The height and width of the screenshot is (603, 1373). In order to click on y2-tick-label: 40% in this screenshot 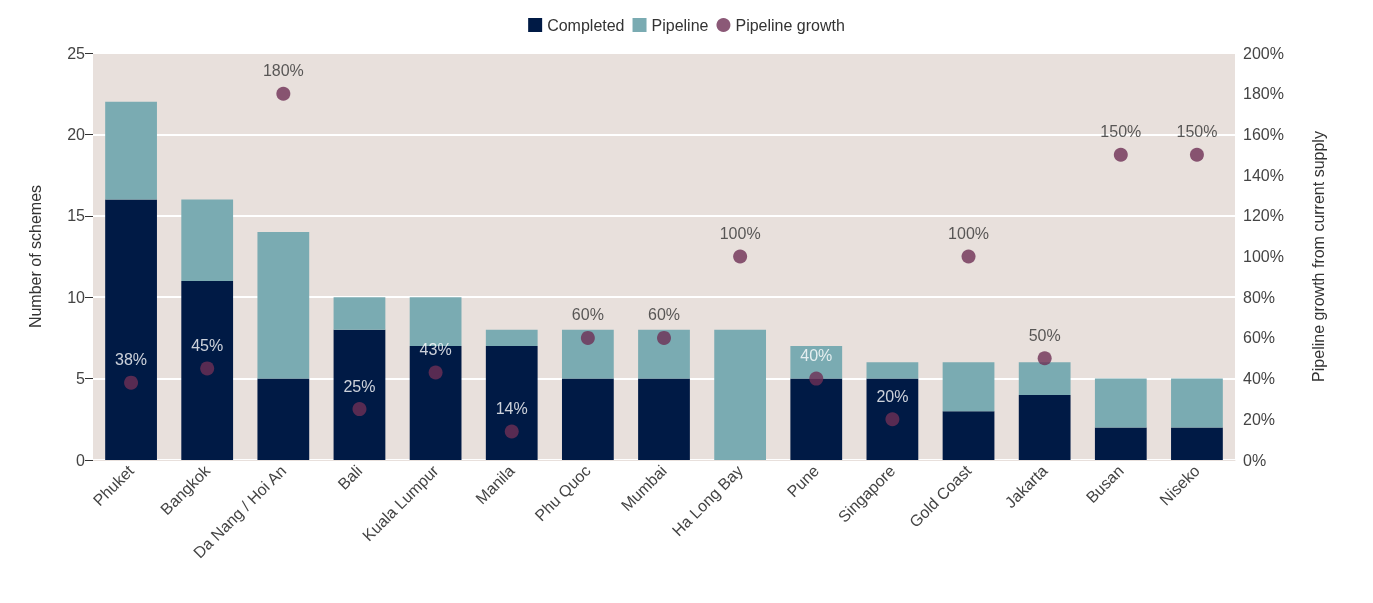, I will do `click(1259, 379)`.